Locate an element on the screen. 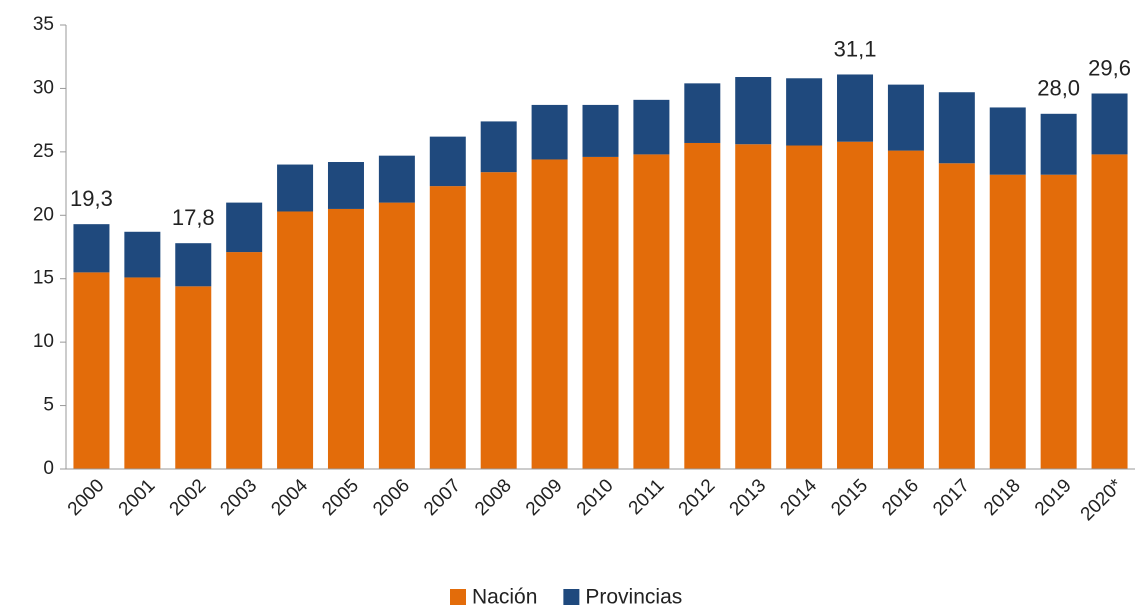 The image size is (1145, 614). x-tick-label: 2001 is located at coordinates (137, 497).